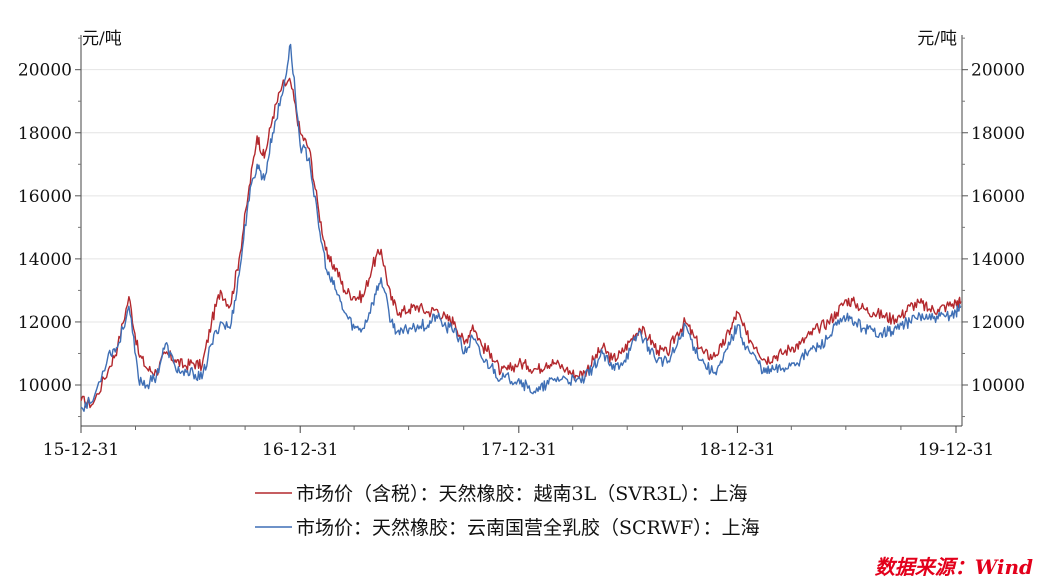 The image size is (1045, 580). What do you see at coordinates (45, 197) in the screenshot?
I see `y-tick-label-left-3: 16000` at bounding box center [45, 197].